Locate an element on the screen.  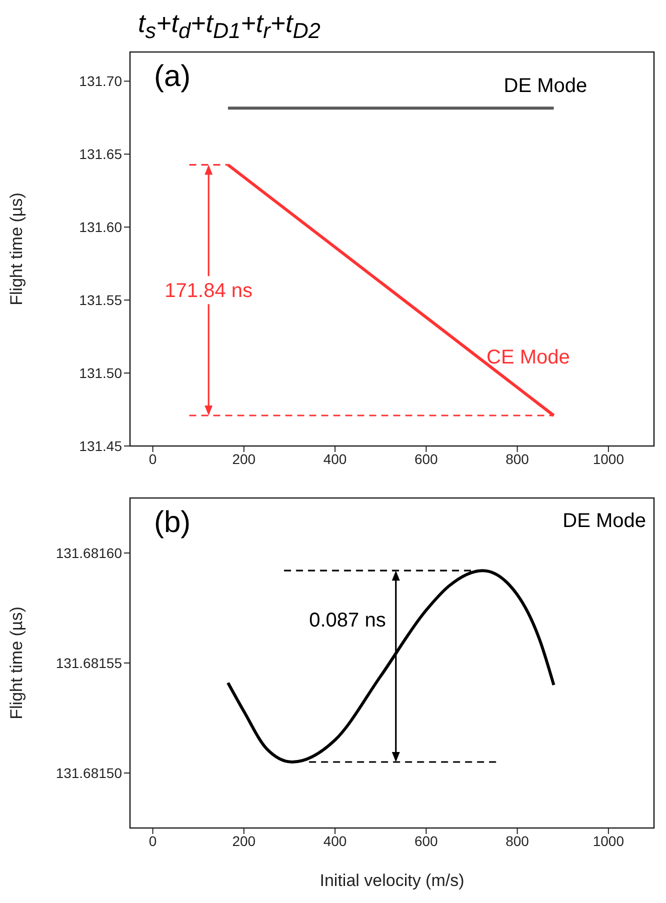
series-label: CE Mode is located at coordinates (528, 357).